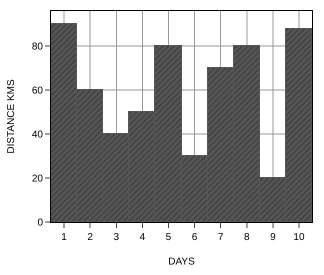 This screenshot has height=275, width=324. I want to click on x-tick-label: 9, so click(273, 237).